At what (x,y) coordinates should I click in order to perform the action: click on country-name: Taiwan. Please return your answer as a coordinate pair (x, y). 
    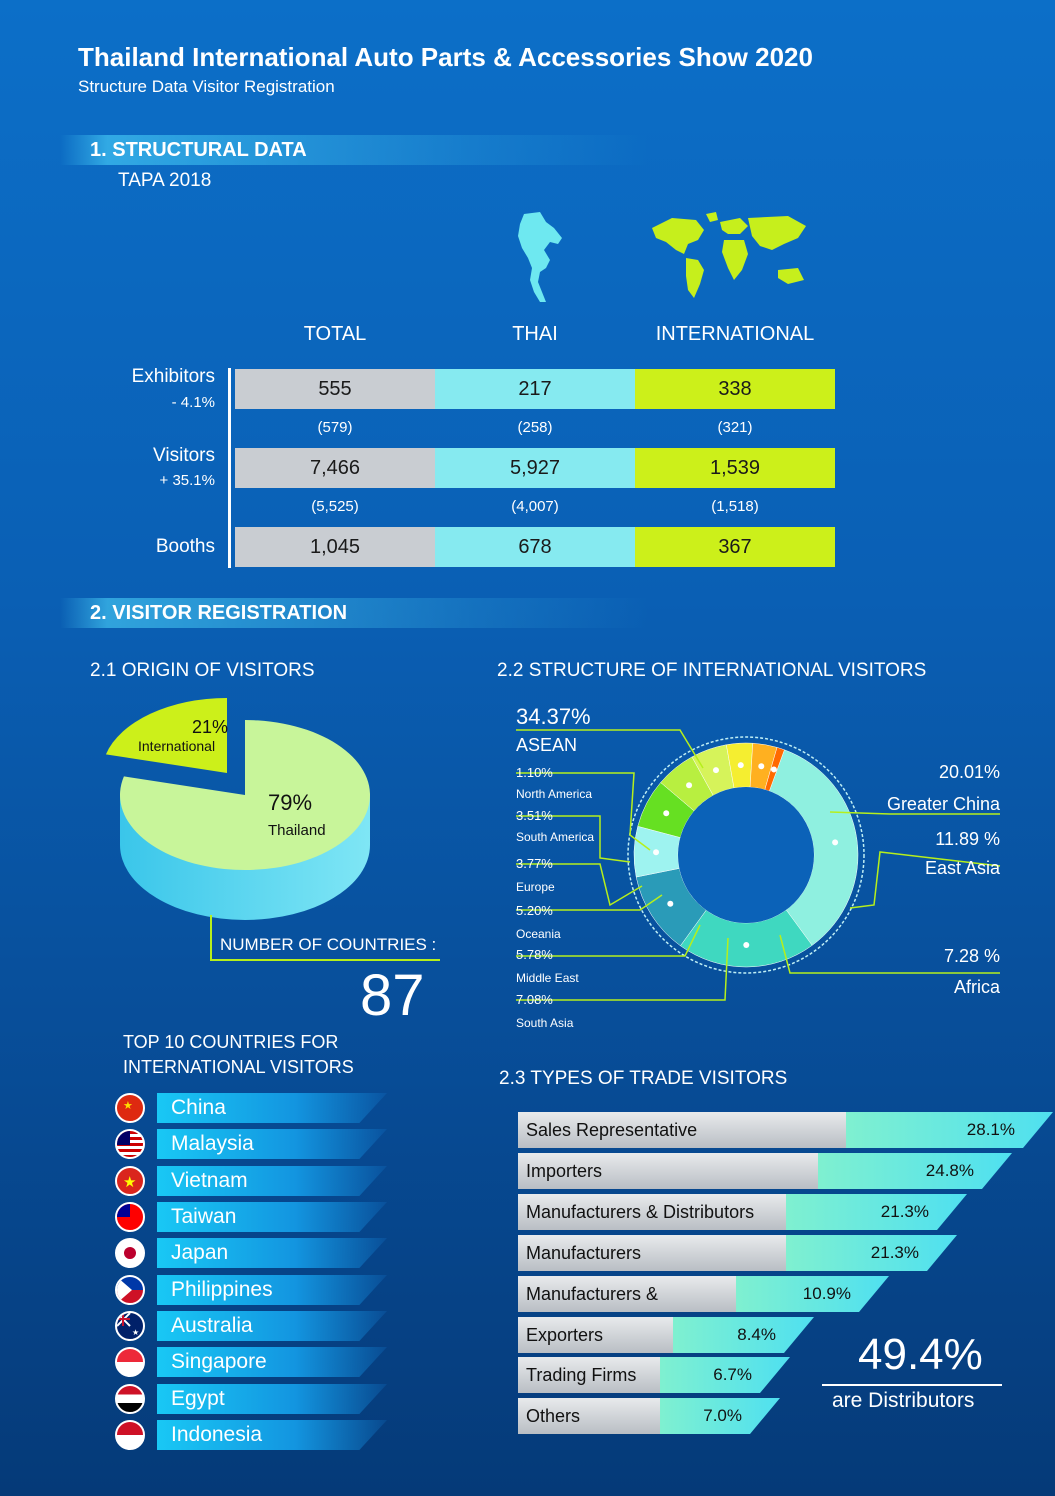
    Looking at the image, I should click on (272, 1217).